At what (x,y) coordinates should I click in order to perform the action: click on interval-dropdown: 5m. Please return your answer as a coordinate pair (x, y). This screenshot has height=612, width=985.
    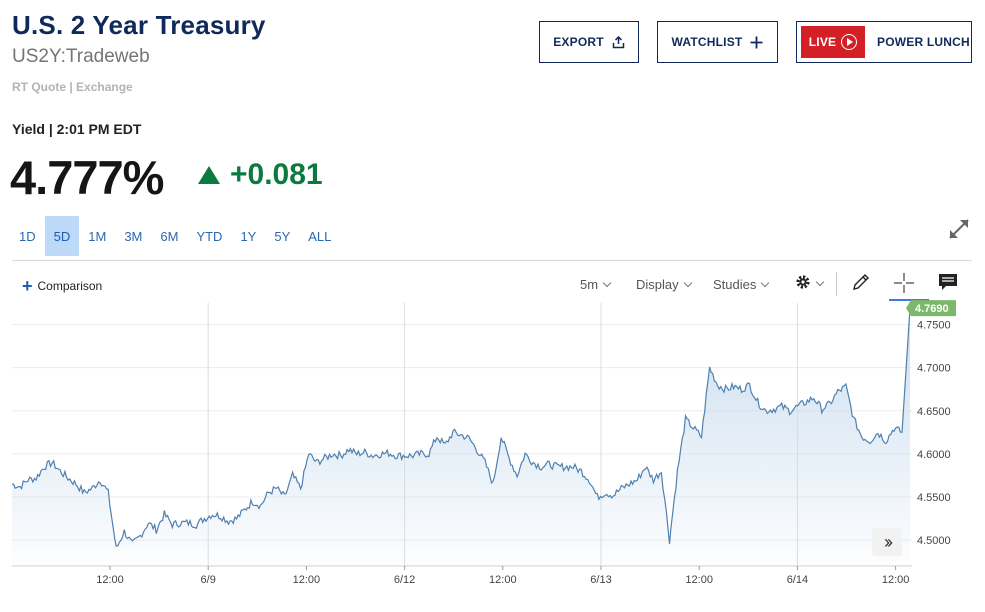
    Looking at the image, I should click on (596, 284).